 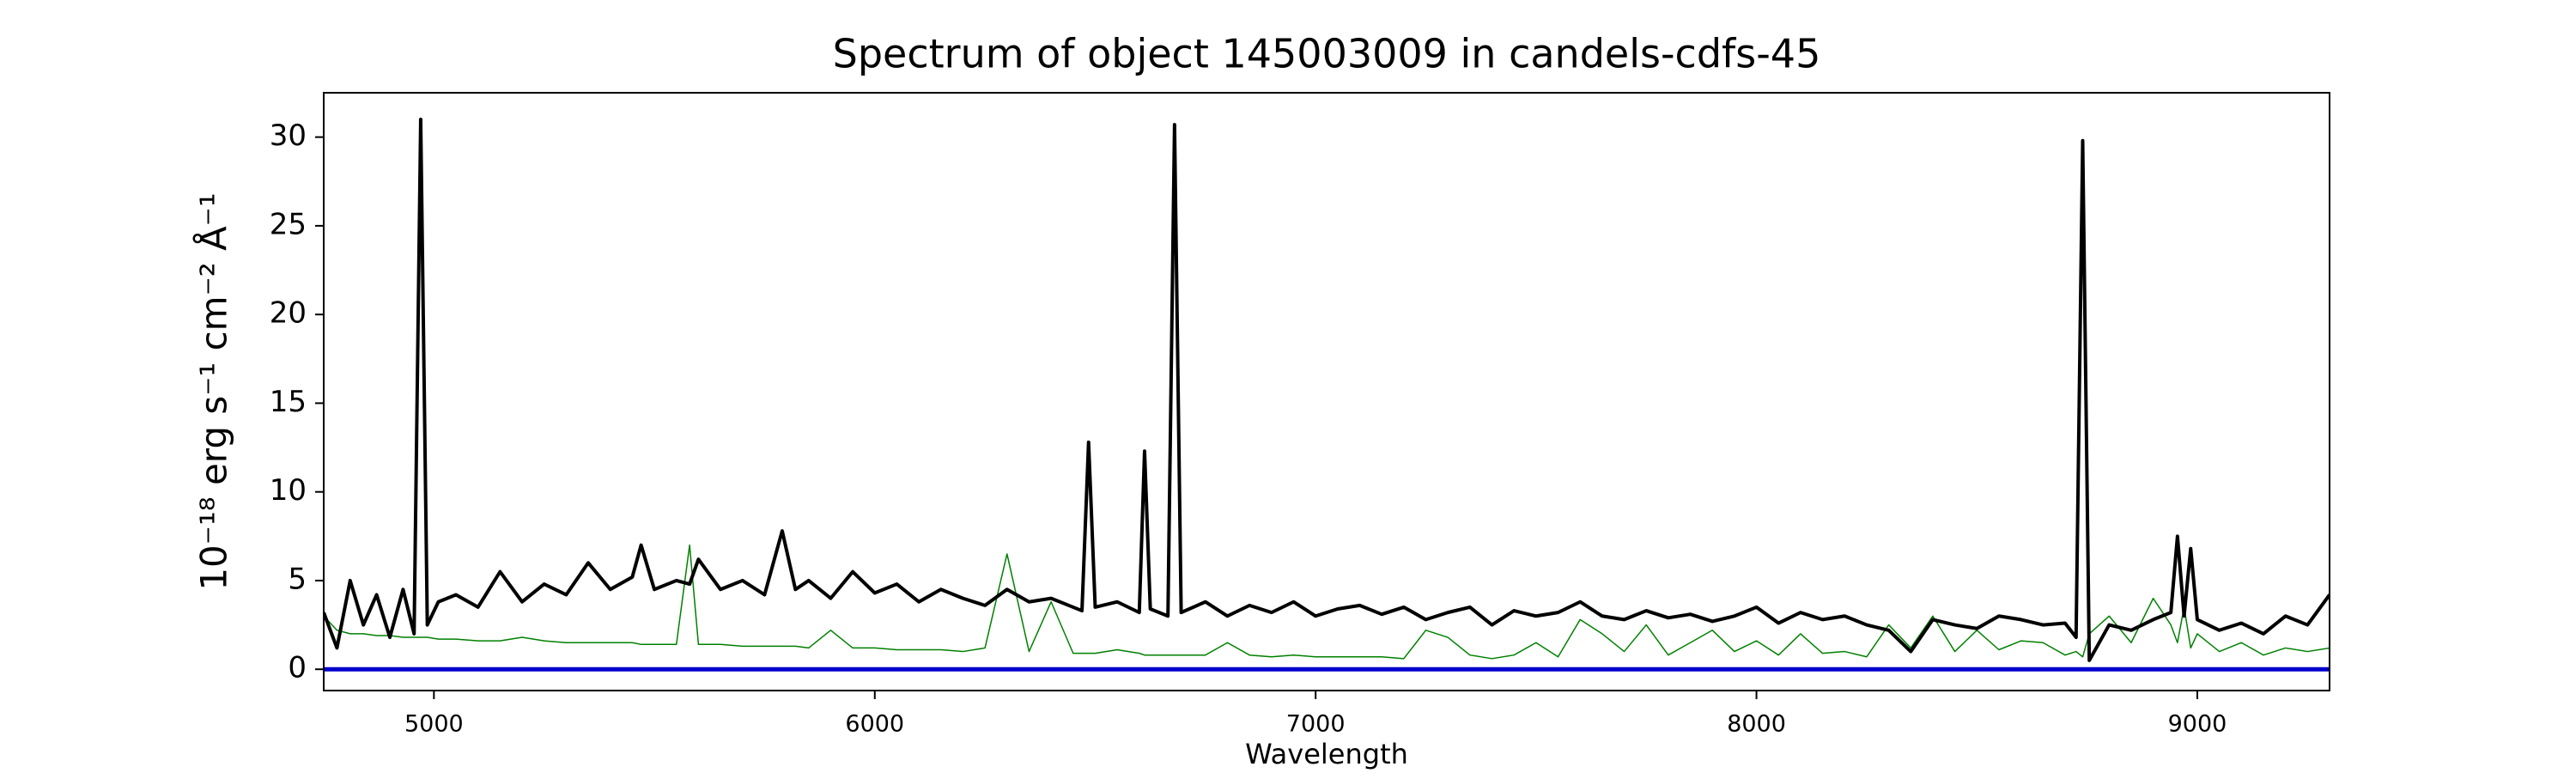 I want to click on y-axis-label: 10⁻¹⁸ erg s⁻¹ cm⁻² Å⁻¹, so click(x=213, y=391).